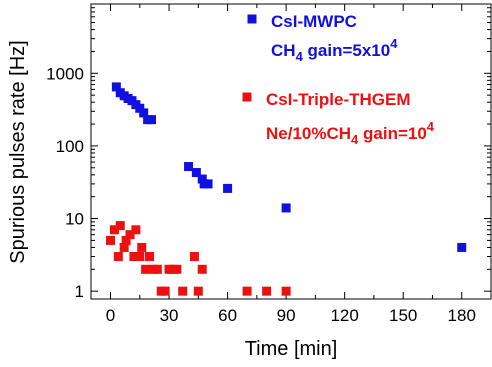  Describe the element at coordinates (110, 315) in the screenshot. I see `x-tick-label: 0` at that location.